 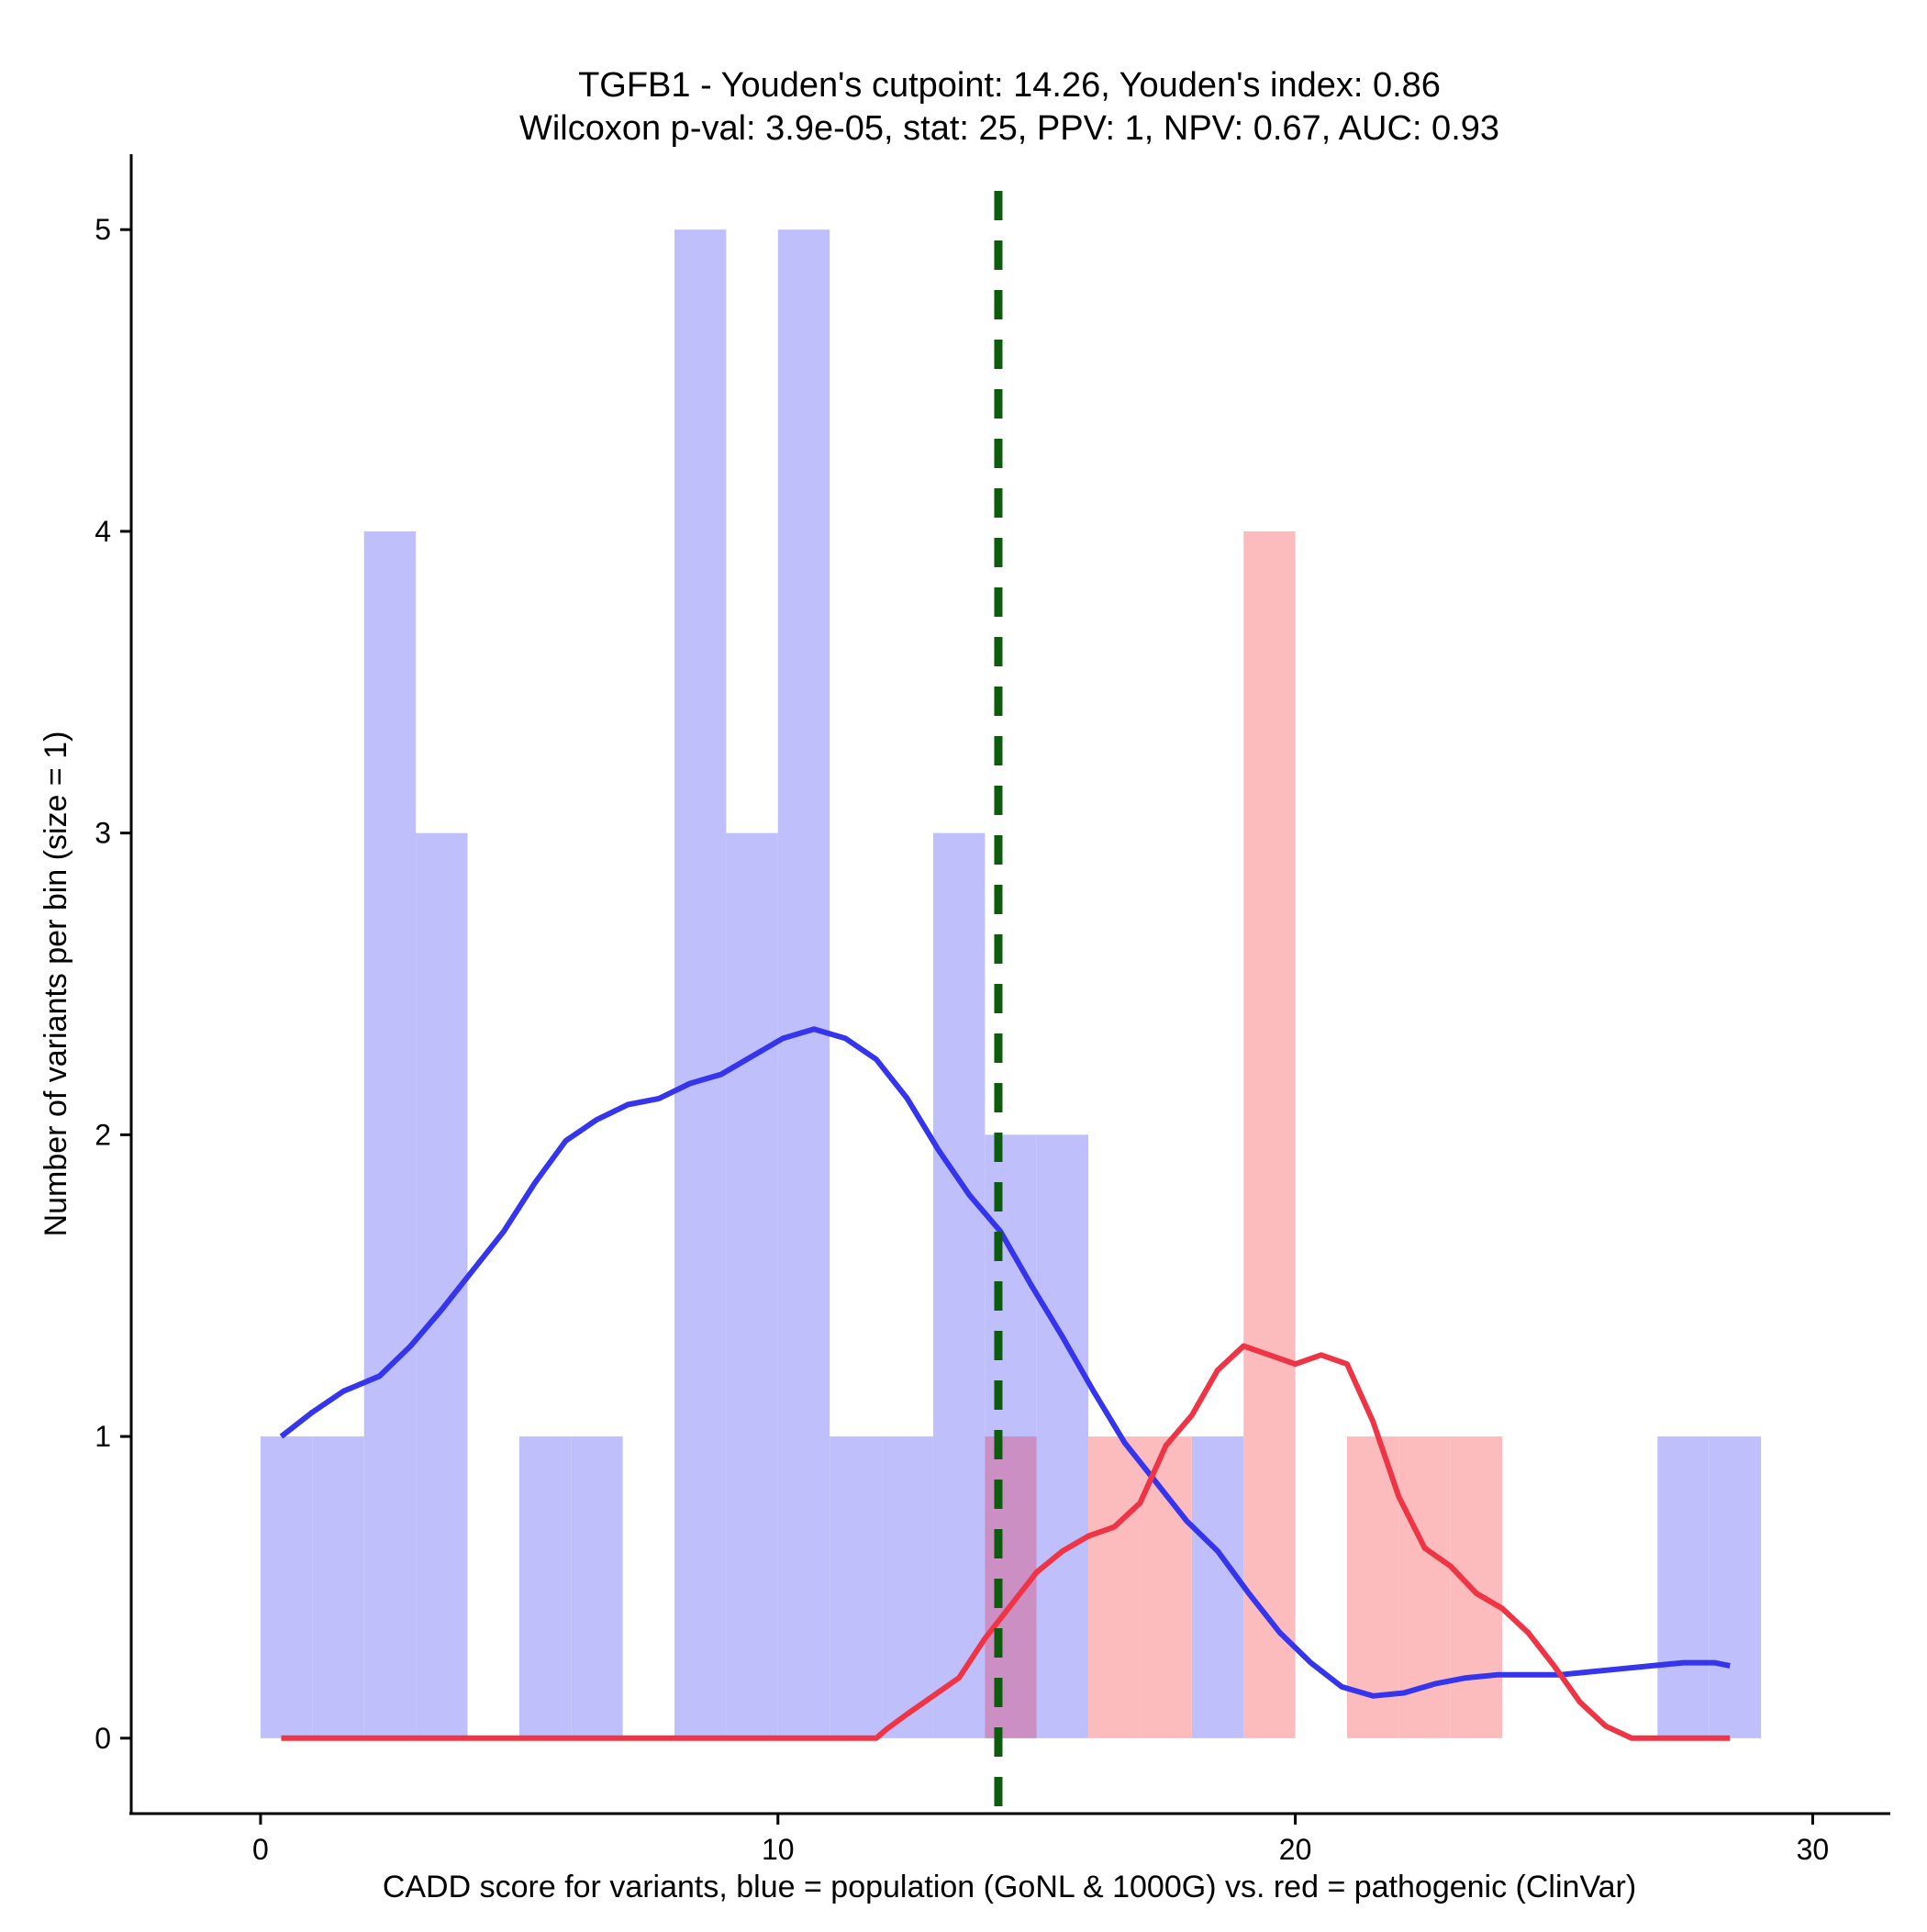 What do you see at coordinates (103, 229) in the screenshot?
I see `y-tick-label: 5` at bounding box center [103, 229].